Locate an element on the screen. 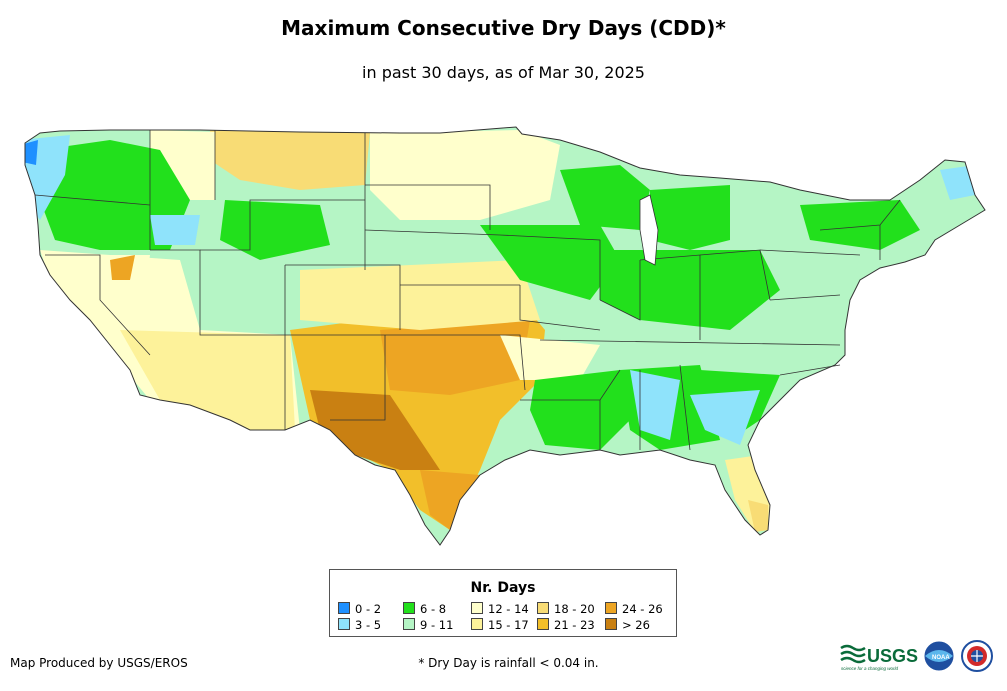 This screenshot has height=691, width=1007. dry-day-note: * Dry Day is rainfall < 0.04 in. is located at coordinates (508, 663).